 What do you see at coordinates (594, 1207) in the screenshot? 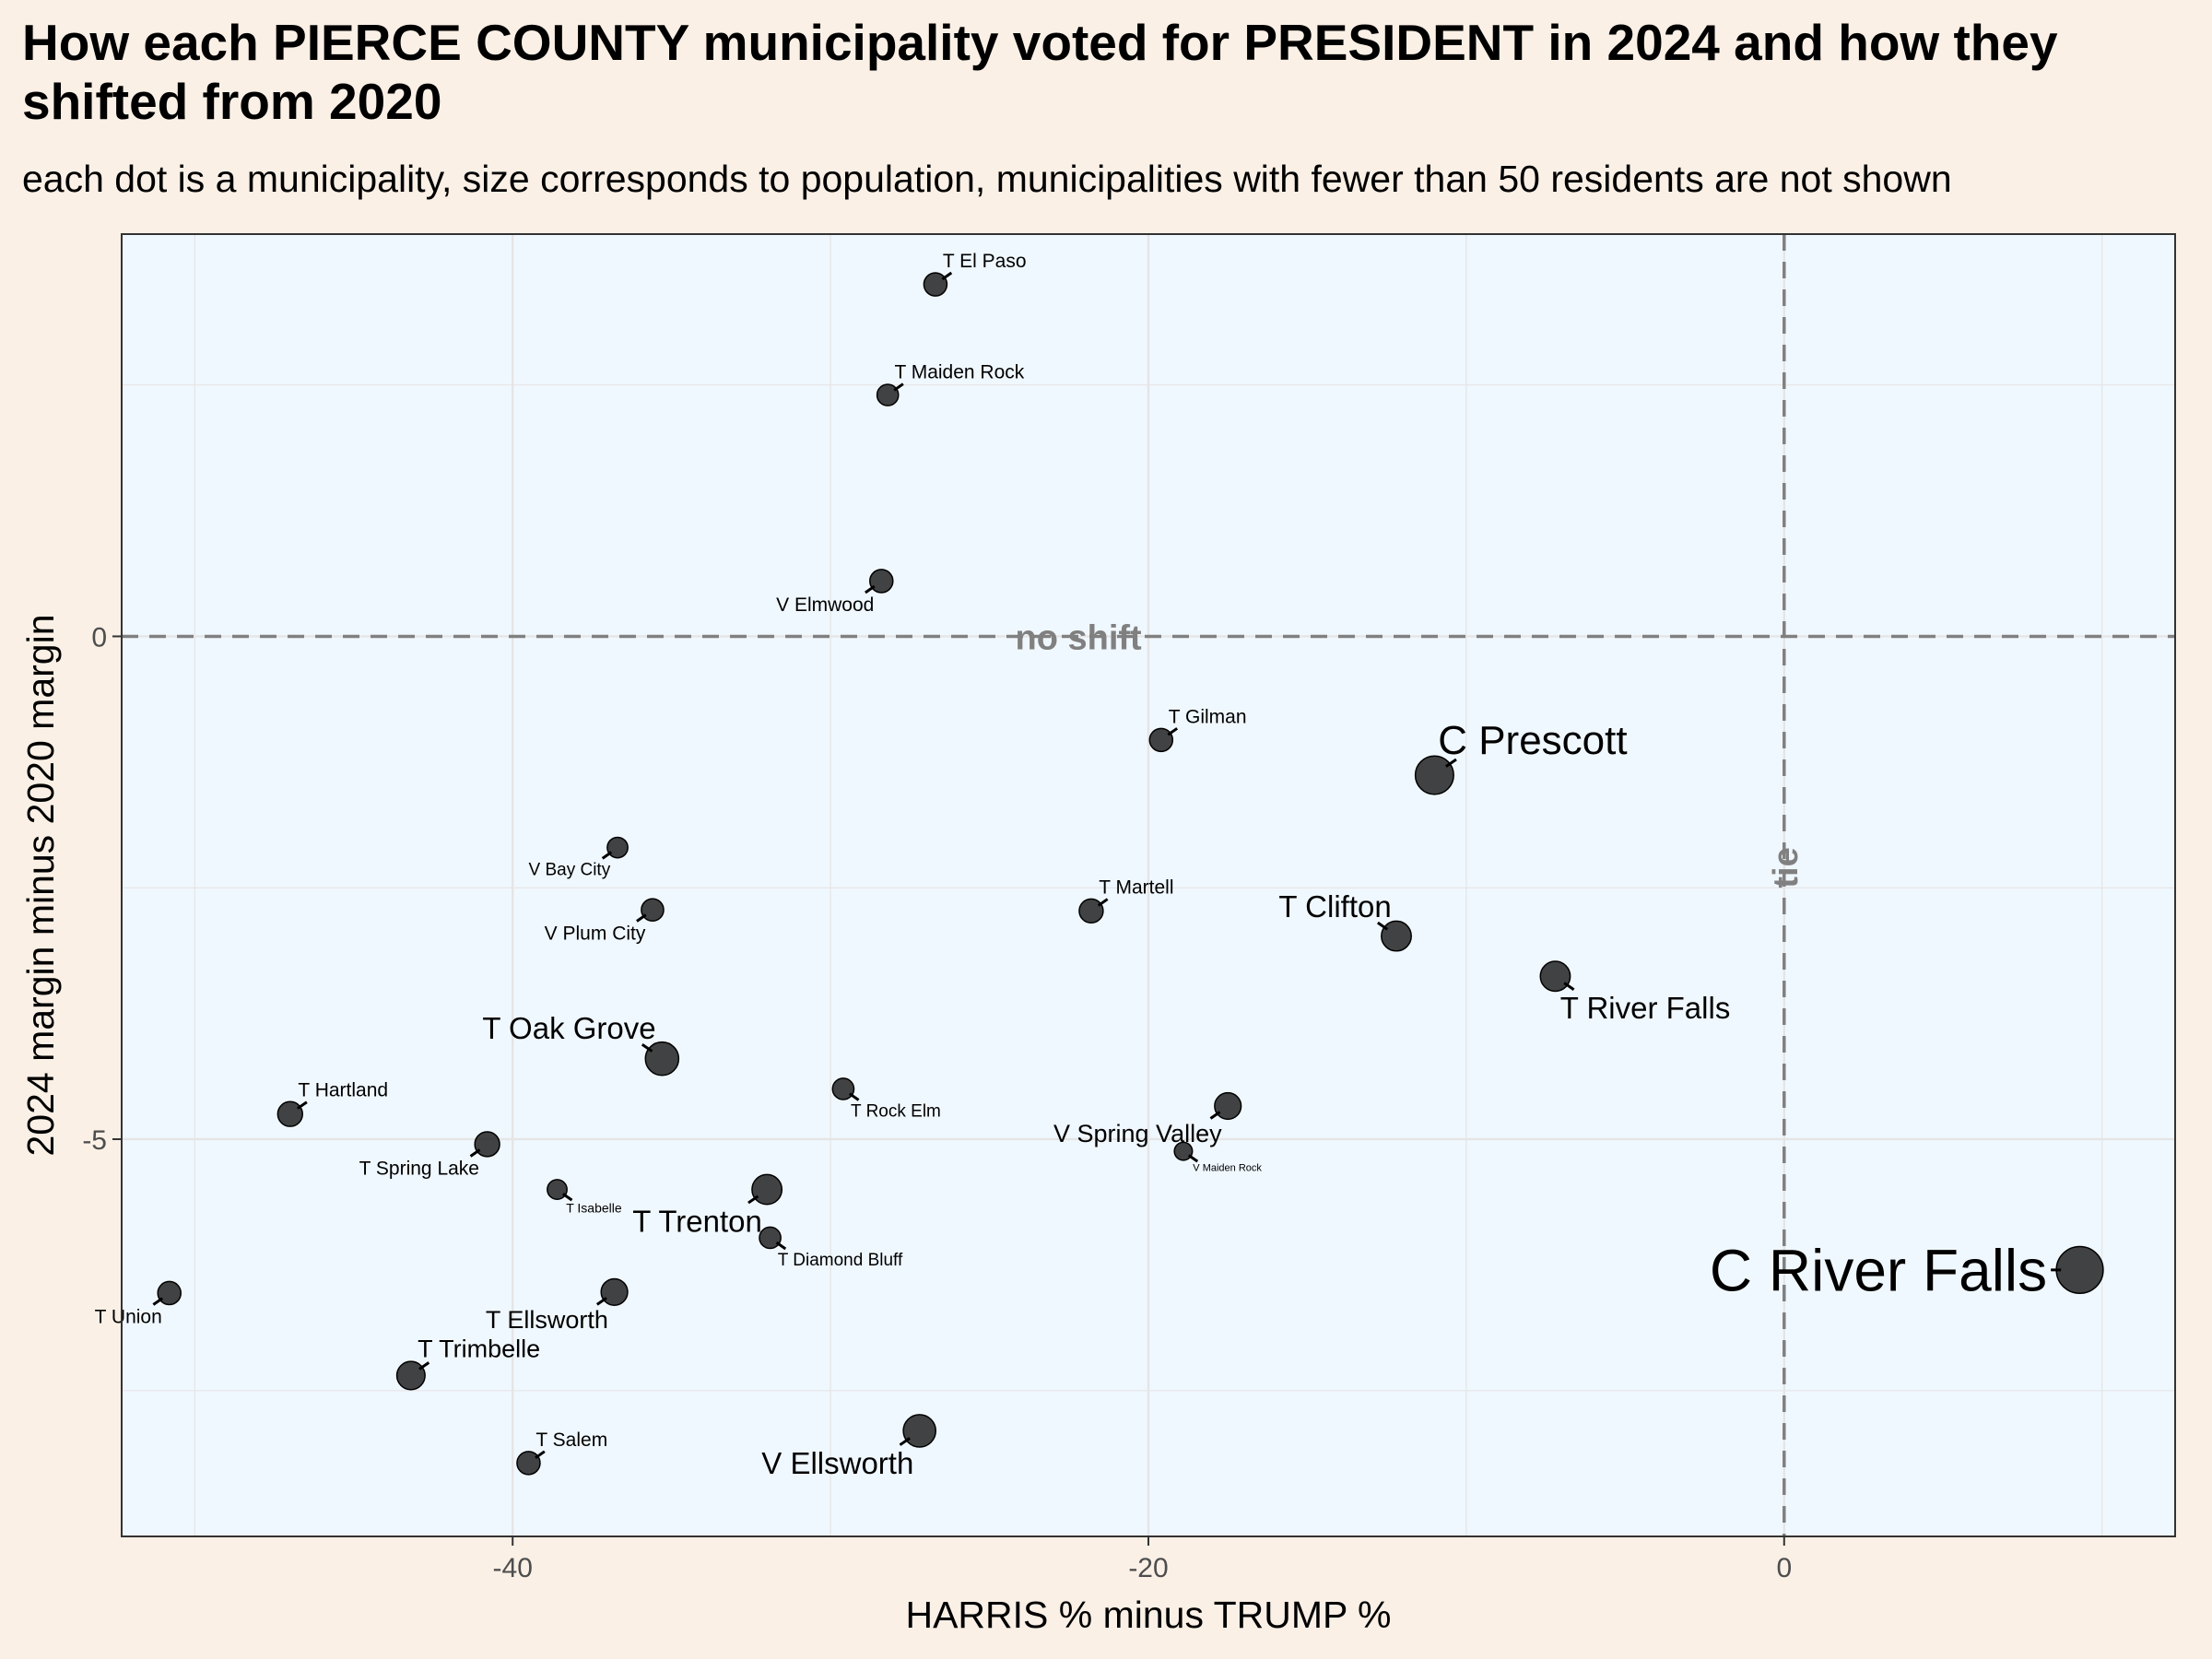
I see `point-label: T Isabelle` at bounding box center [594, 1207].